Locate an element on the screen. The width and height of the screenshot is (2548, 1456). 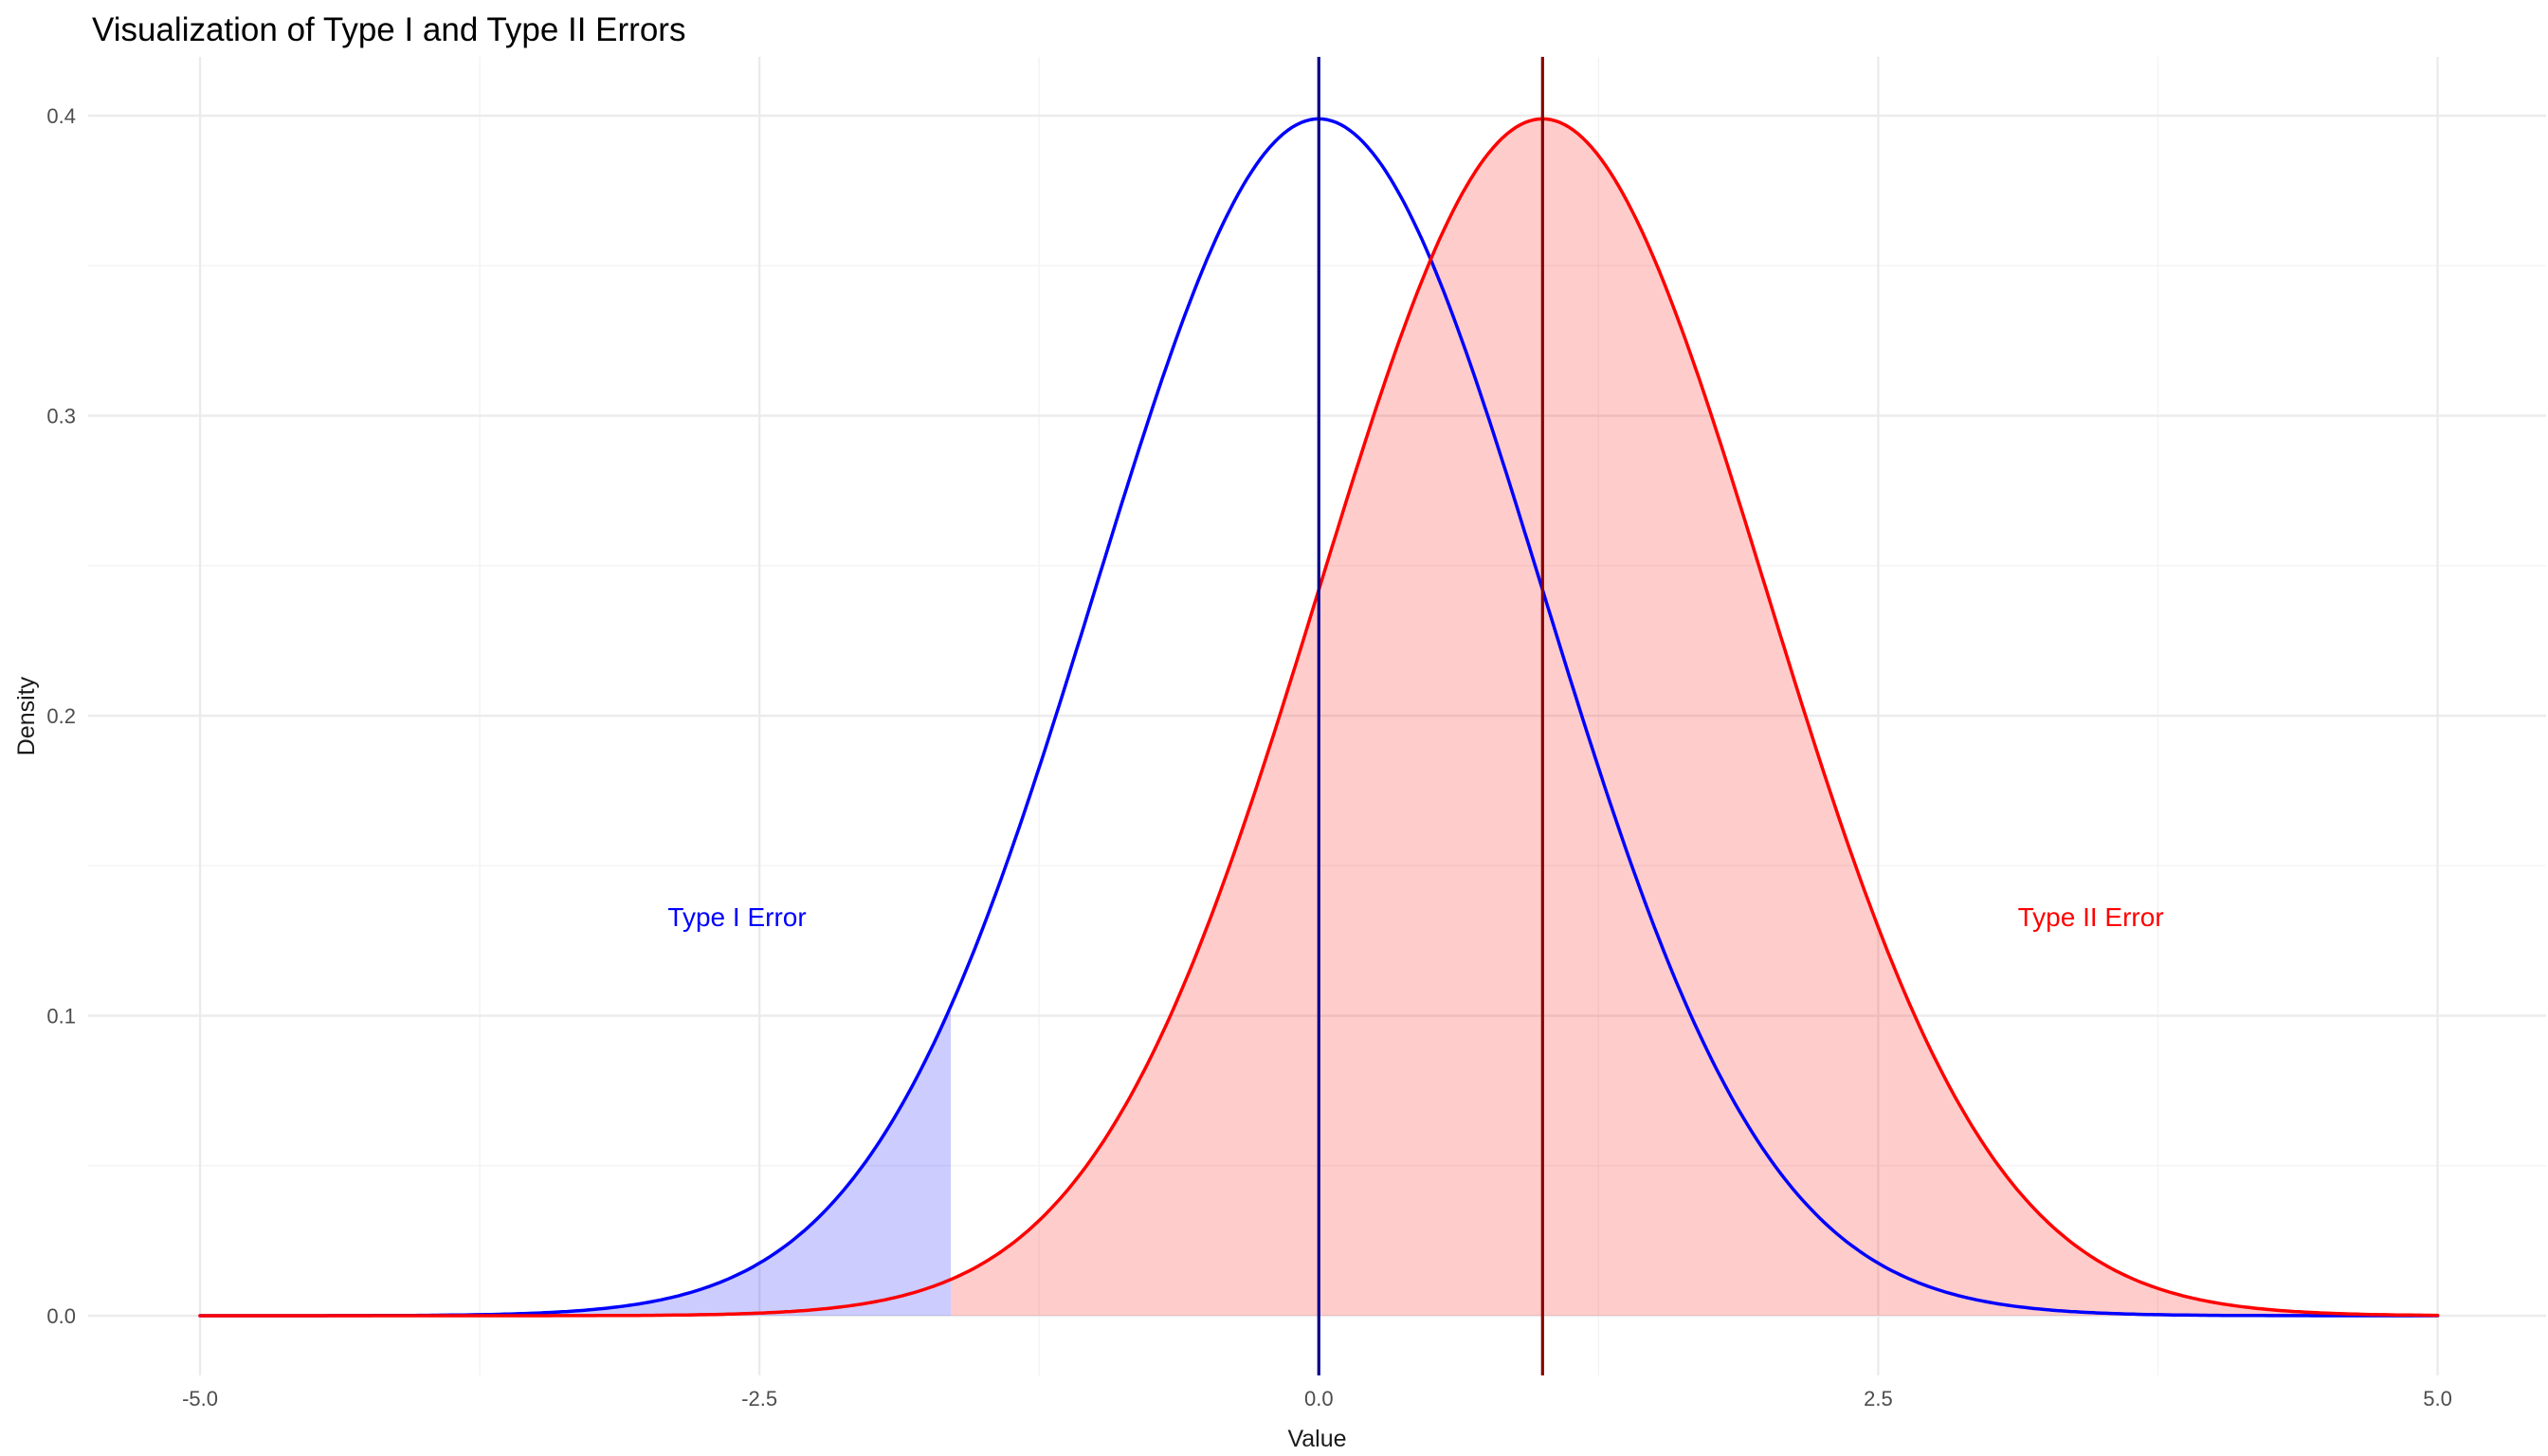
x-tick-label: 5.0 is located at coordinates (2437, 1398).